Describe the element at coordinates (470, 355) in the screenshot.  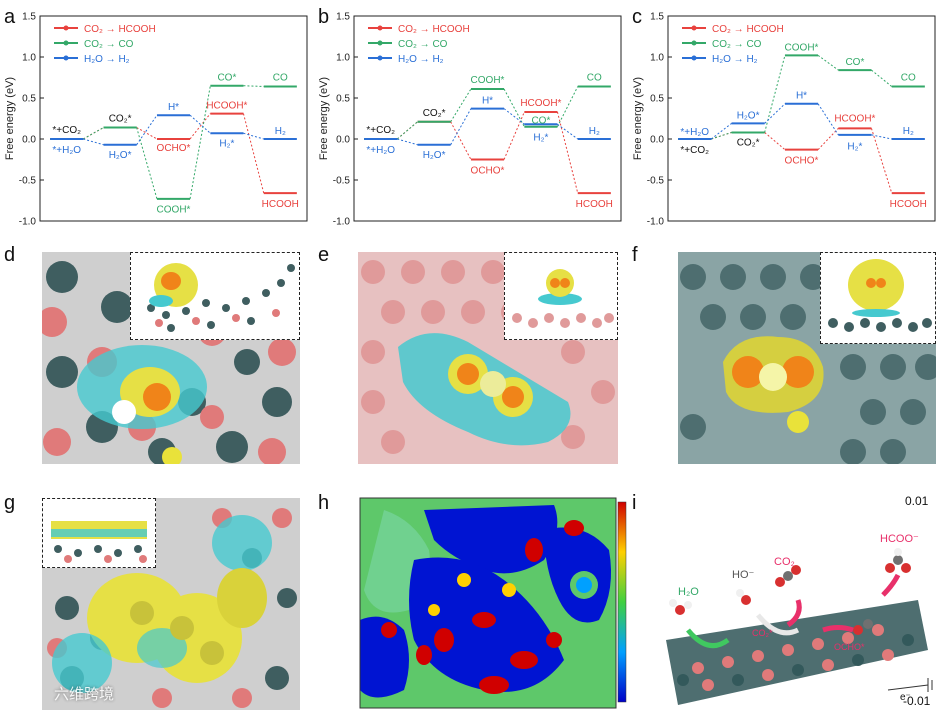
I see `charge-density-panel-e: e` at that location.